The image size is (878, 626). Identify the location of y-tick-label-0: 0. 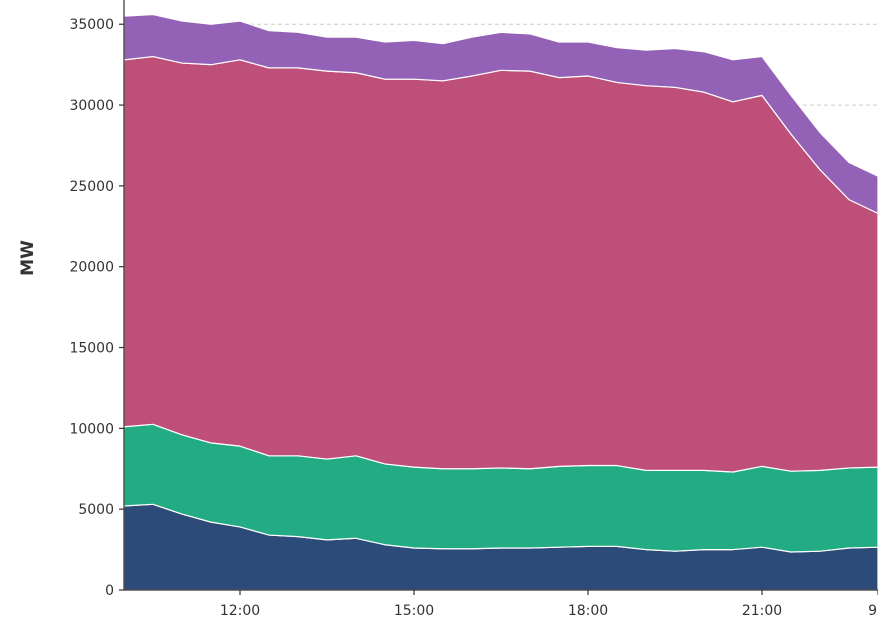
(109, 591).